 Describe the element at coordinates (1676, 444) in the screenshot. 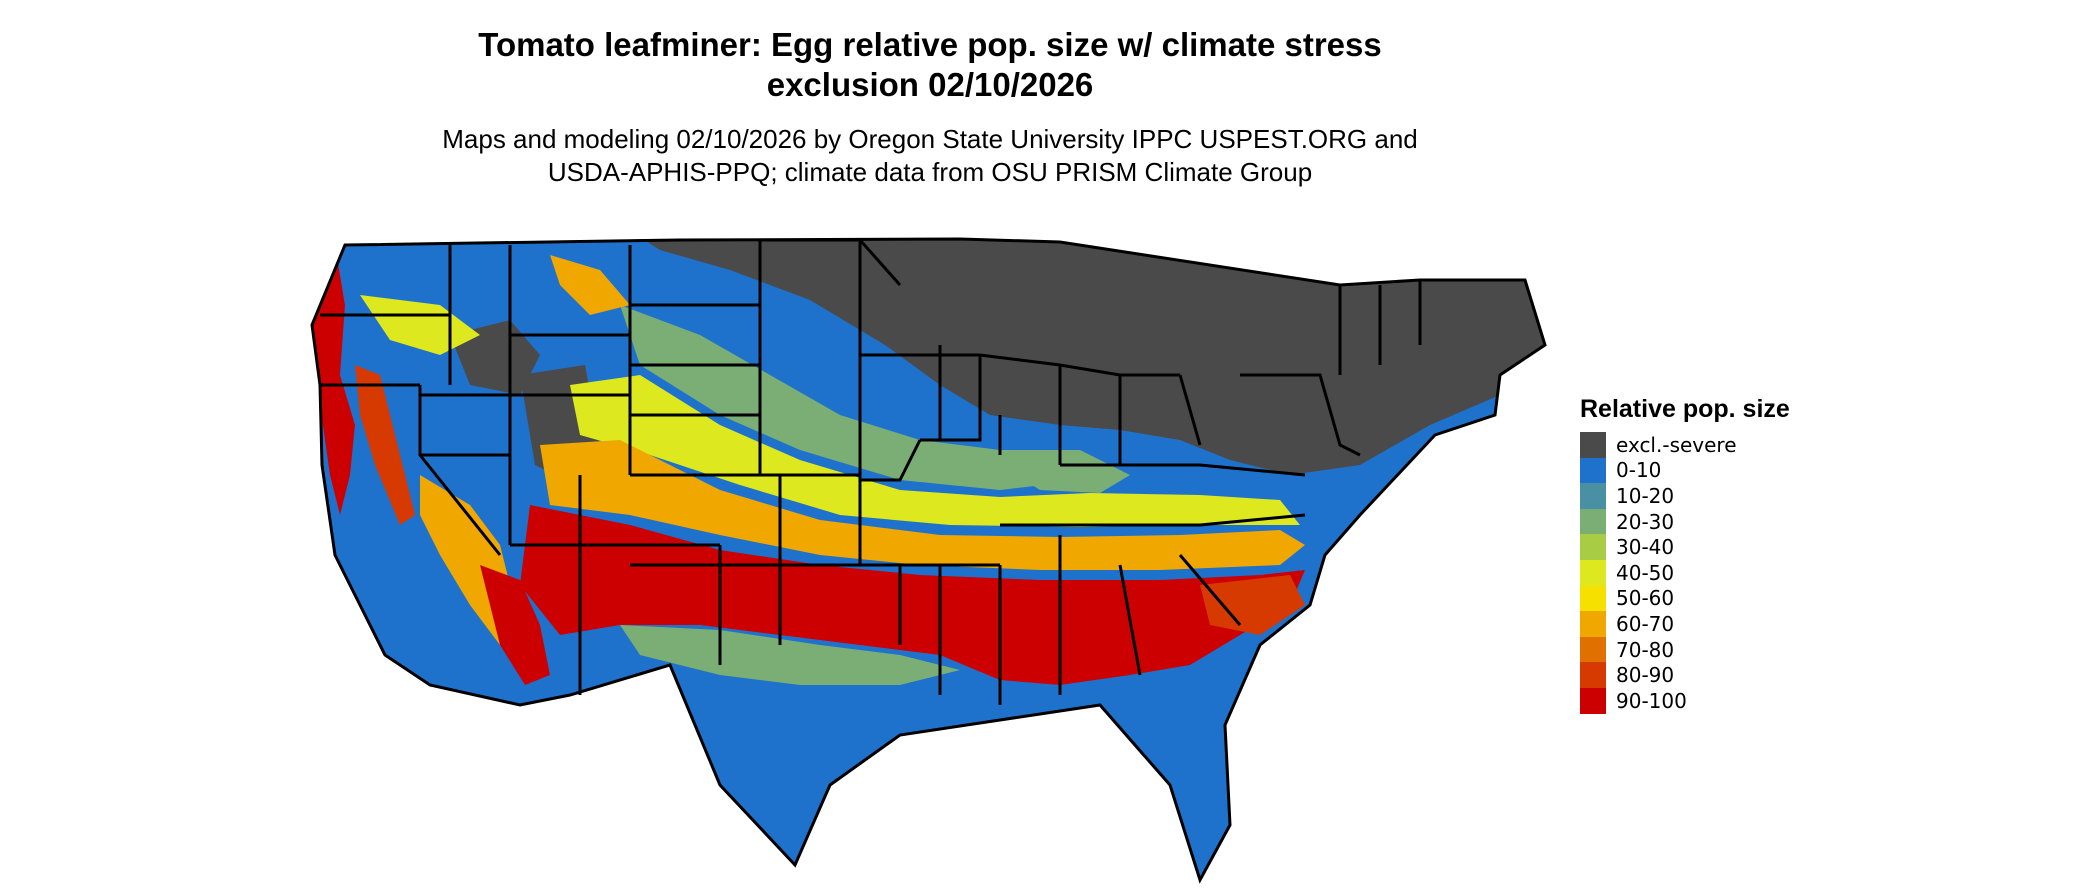

I see `legend-label: excl.-severe` at that location.